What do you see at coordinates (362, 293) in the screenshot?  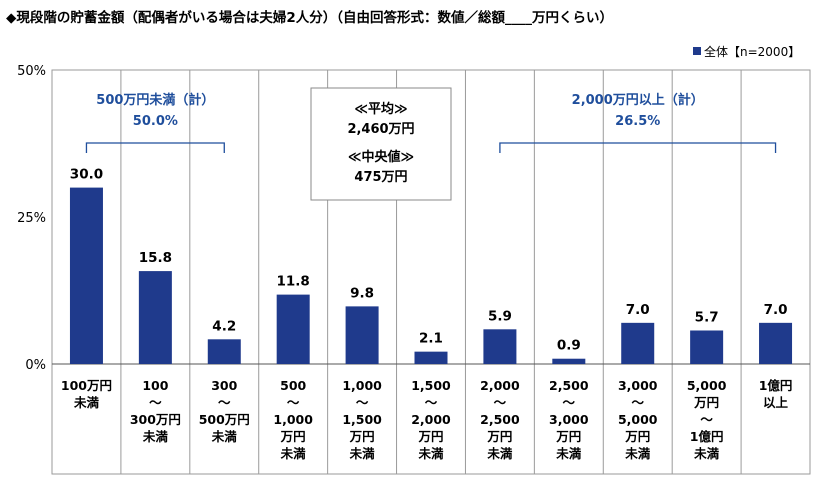 I see `data-label: 9.8` at bounding box center [362, 293].